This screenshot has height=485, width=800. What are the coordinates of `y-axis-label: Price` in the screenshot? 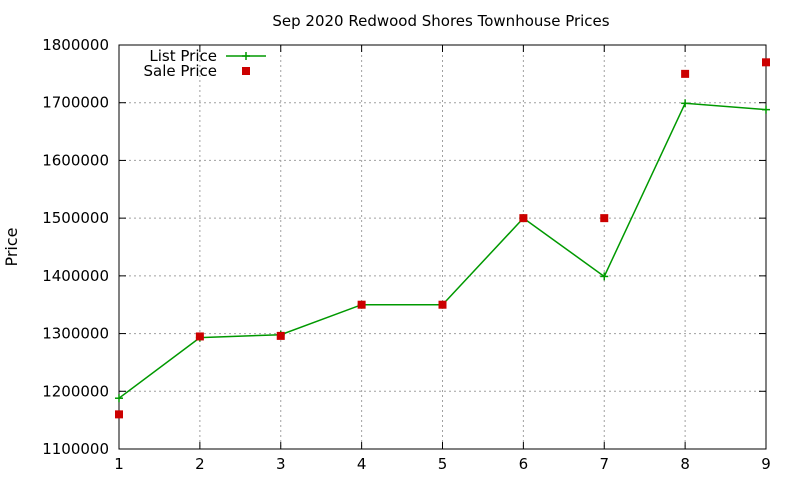 It's located at (11, 246).